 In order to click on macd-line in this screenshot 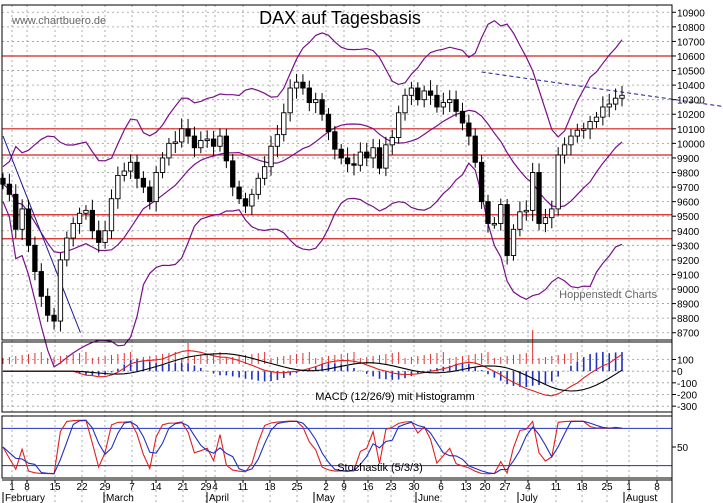, I will do `click(313, 373)`.